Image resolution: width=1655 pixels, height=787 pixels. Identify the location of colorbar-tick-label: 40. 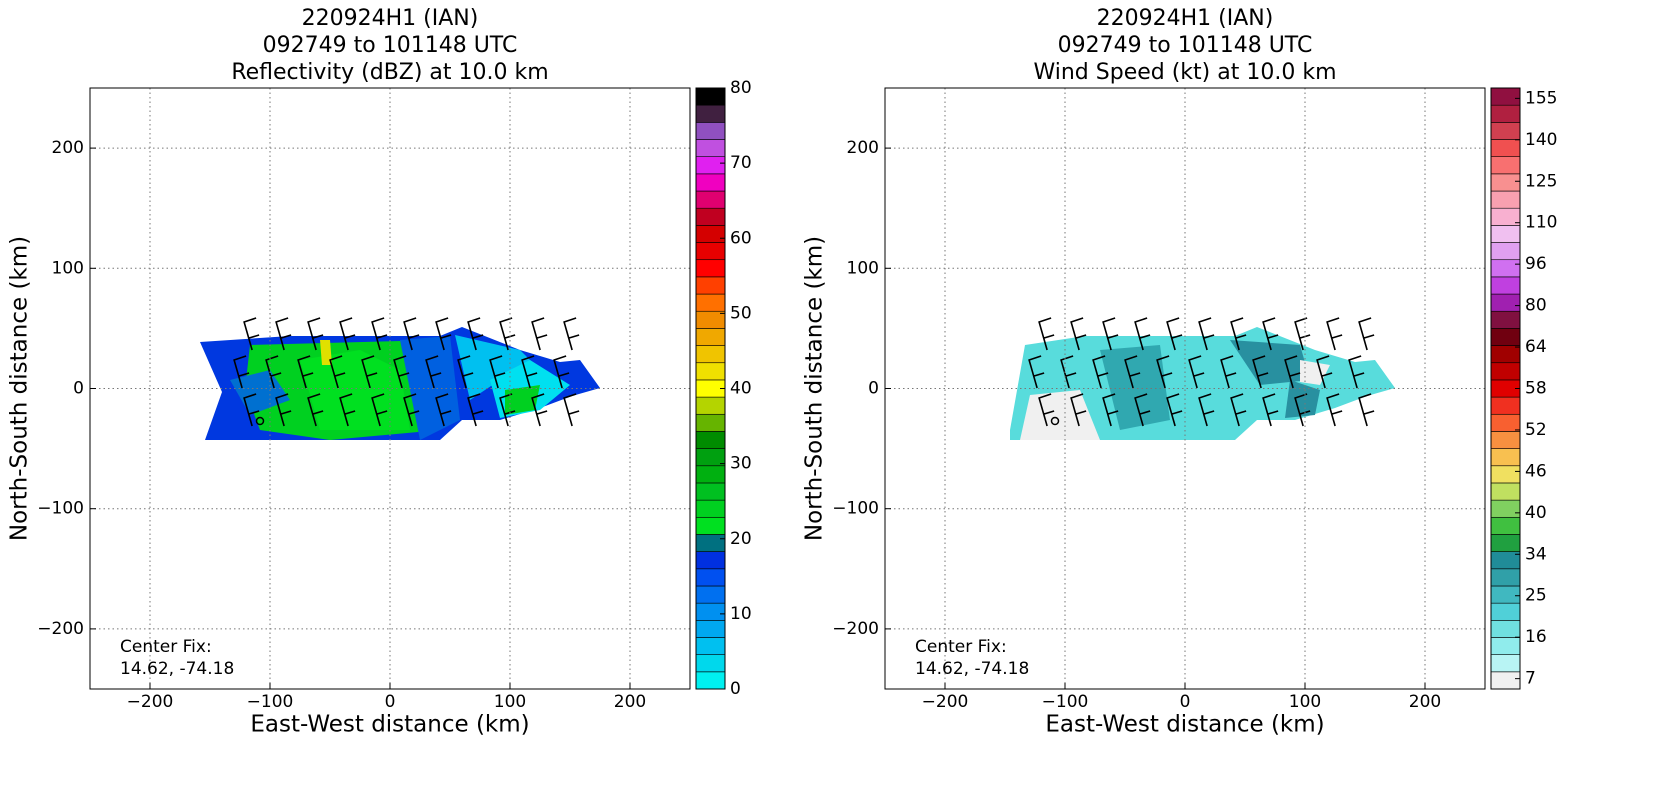
(741, 389).